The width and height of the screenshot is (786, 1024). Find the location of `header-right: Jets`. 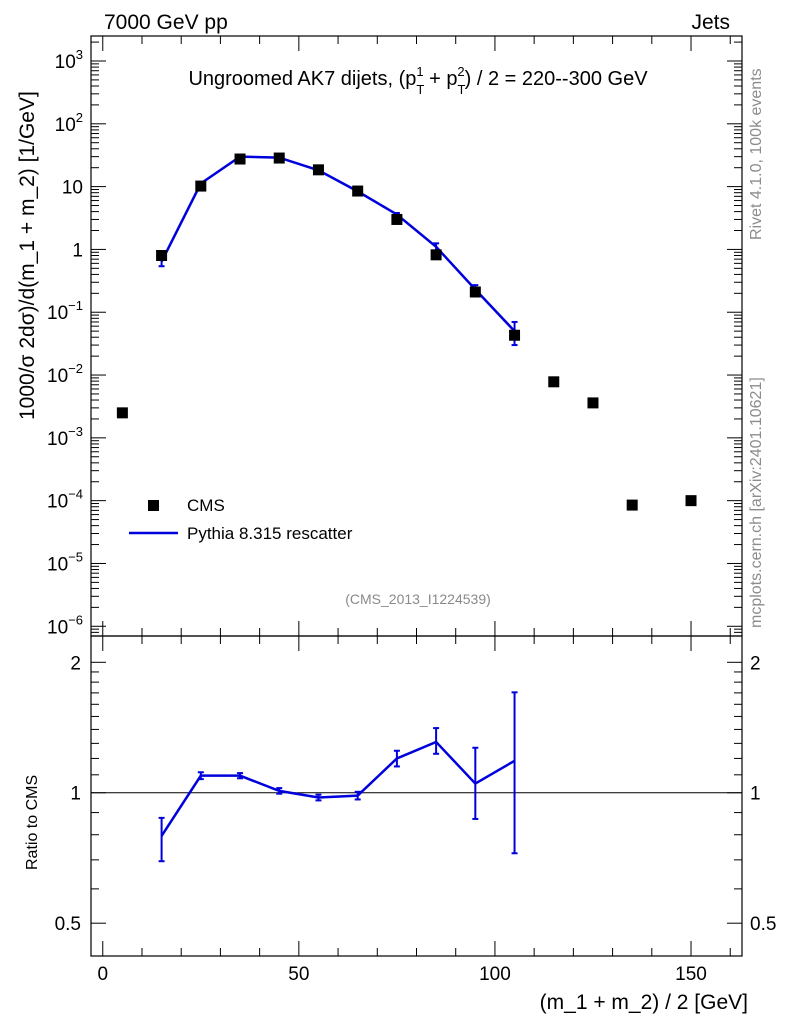

header-right: Jets is located at coordinates (710, 22).